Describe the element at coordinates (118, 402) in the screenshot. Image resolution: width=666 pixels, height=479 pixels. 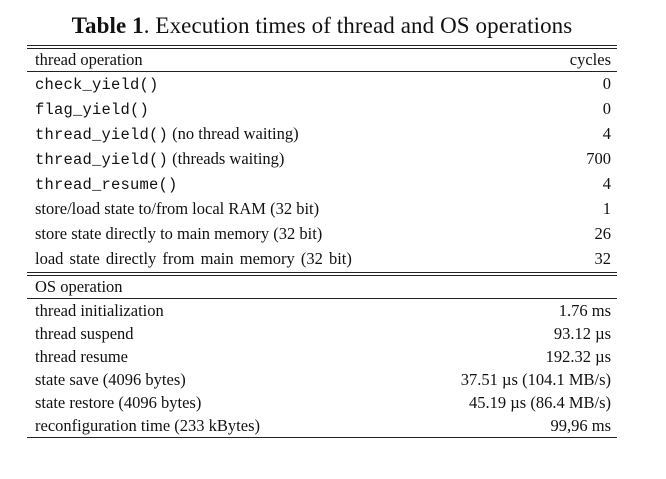
I see `row-label: state restore (4096 bytes)` at that location.